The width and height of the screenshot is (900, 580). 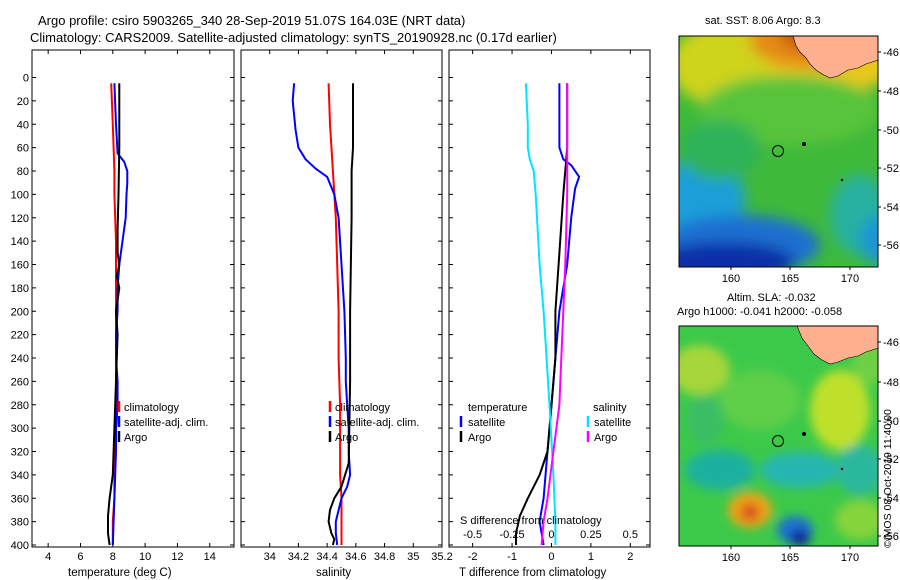 I want to click on y-tick-label: 400, so click(x=20, y=546).